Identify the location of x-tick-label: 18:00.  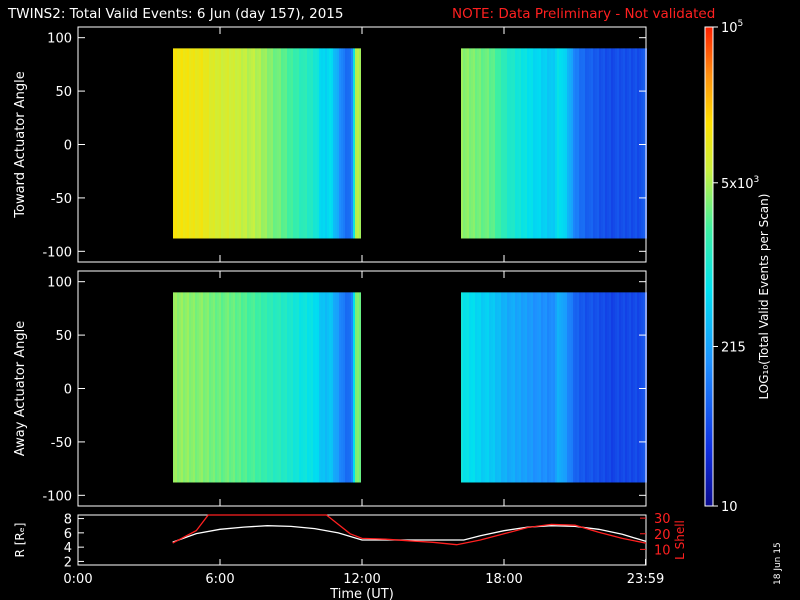
(503, 579).